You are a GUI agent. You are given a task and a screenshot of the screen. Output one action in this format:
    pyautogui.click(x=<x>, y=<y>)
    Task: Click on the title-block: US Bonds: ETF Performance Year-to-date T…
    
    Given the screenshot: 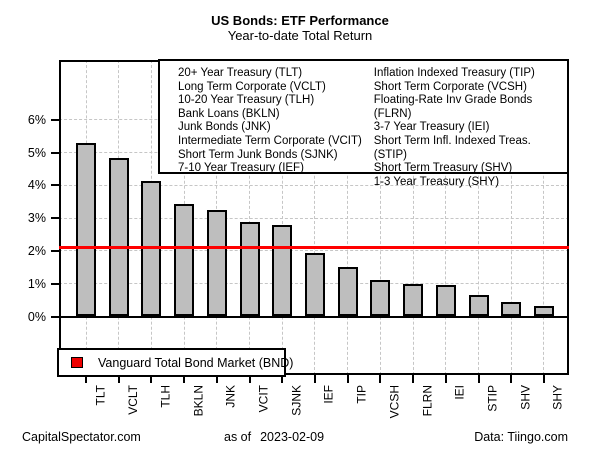 What is the action you would take?
    pyautogui.click(x=300, y=28)
    